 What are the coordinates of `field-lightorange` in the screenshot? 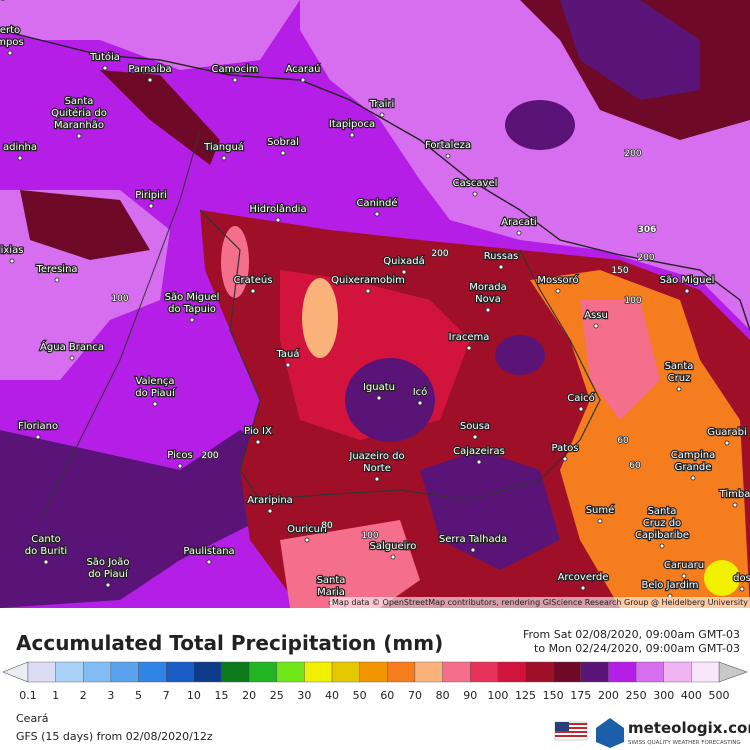 It's located at (320, 318).